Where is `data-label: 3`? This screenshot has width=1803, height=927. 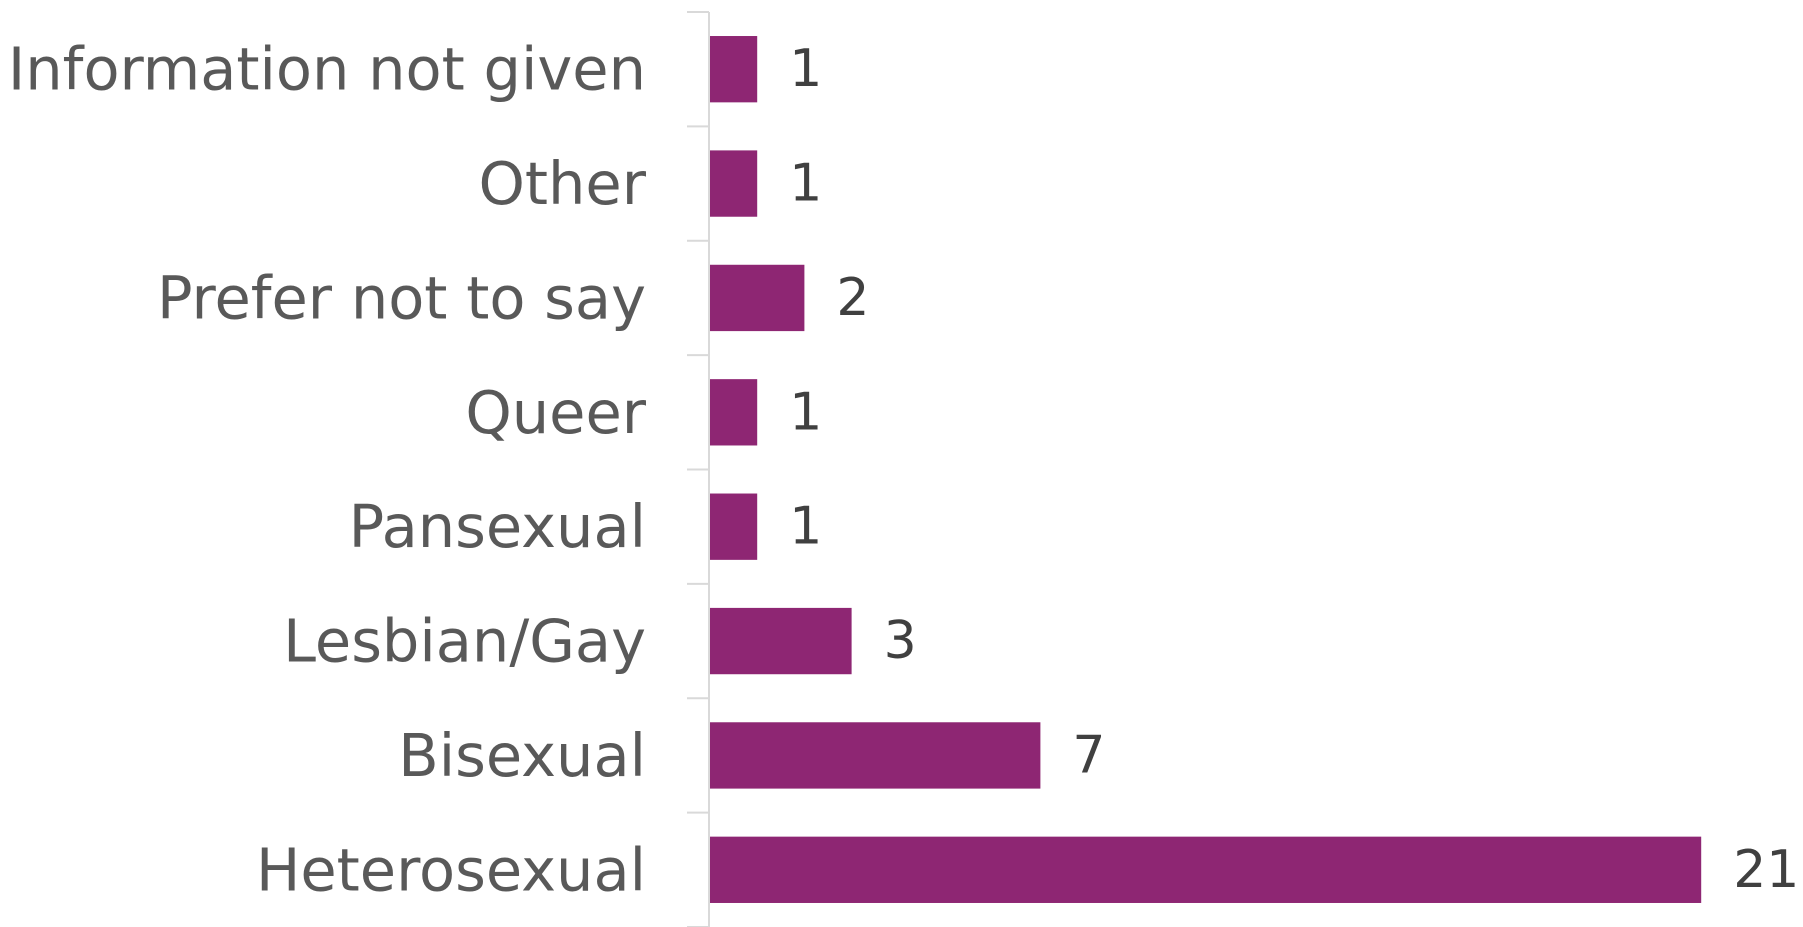 data-label: 3 is located at coordinates (900, 641).